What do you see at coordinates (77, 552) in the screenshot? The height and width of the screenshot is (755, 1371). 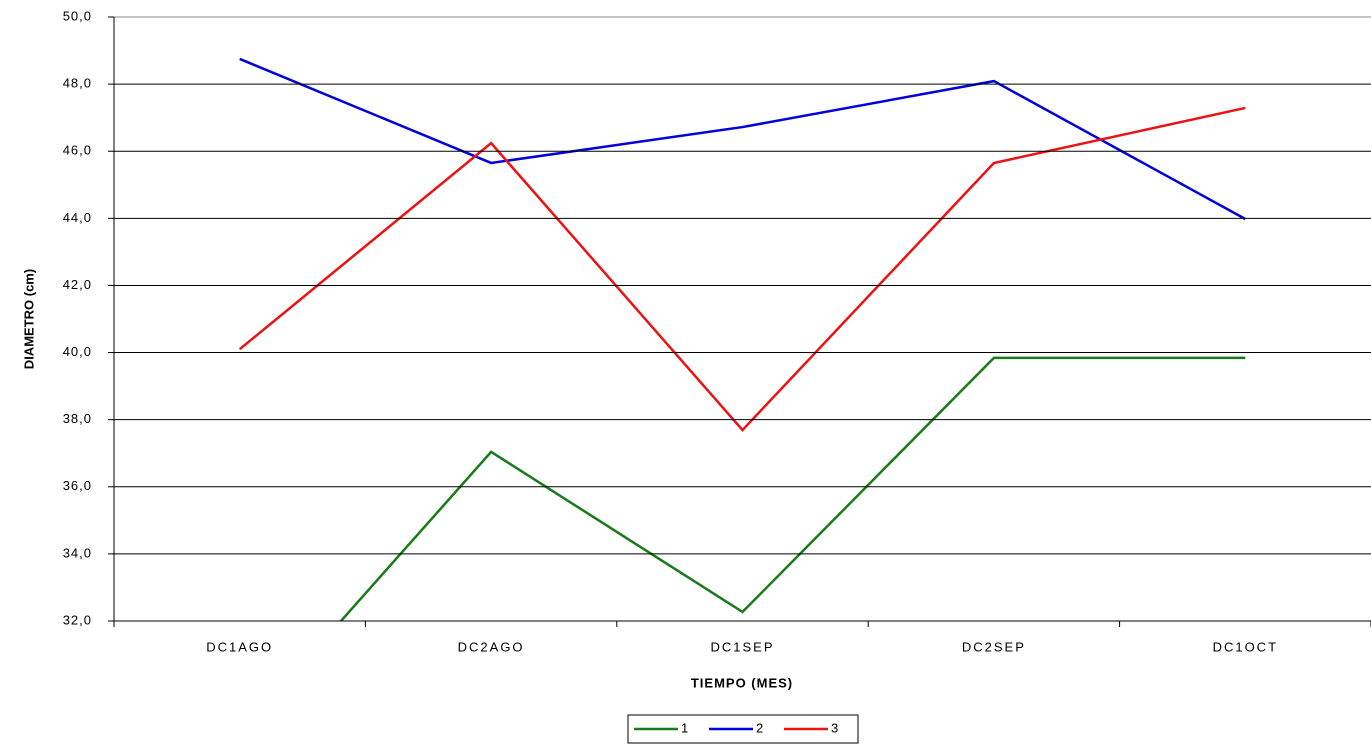 I see `y-tick-label: 34,0` at bounding box center [77, 552].